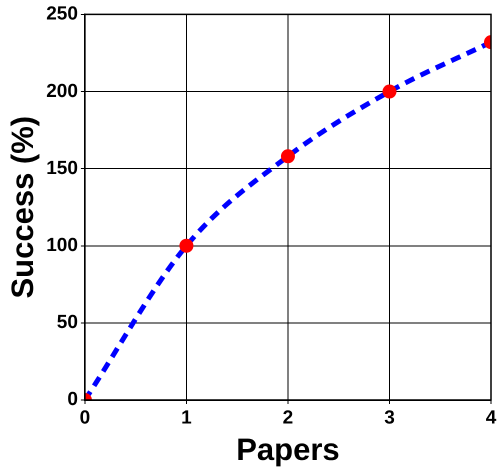 This screenshot has height=470, width=503. What do you see at coordinates (72, 399) in the screenshot?
I see `y-tick-label: 0` at bounding box center [72, 399].